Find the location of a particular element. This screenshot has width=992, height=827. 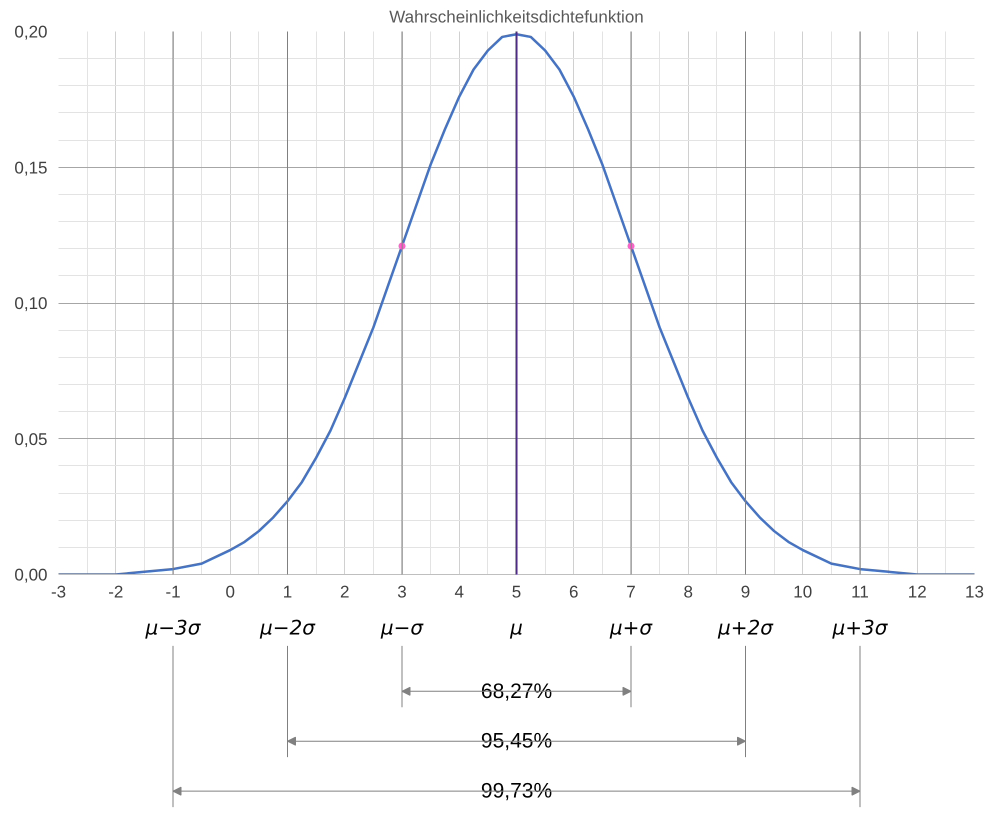

x-tick-label: 1 is located at coordinates (287, 592).